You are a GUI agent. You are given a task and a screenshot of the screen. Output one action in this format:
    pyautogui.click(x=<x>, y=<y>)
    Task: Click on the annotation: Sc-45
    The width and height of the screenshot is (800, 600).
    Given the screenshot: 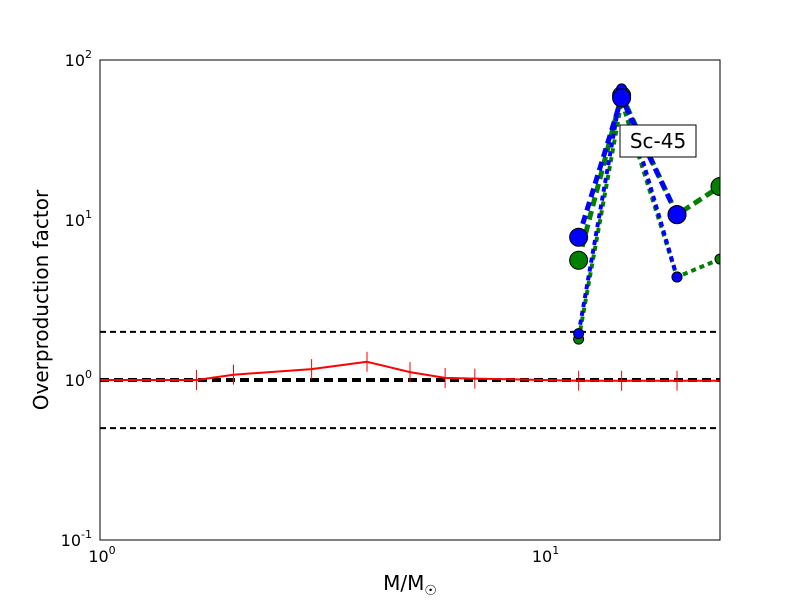 What is the action you would take?
    pyautogui.click(x=658, y=141)
    